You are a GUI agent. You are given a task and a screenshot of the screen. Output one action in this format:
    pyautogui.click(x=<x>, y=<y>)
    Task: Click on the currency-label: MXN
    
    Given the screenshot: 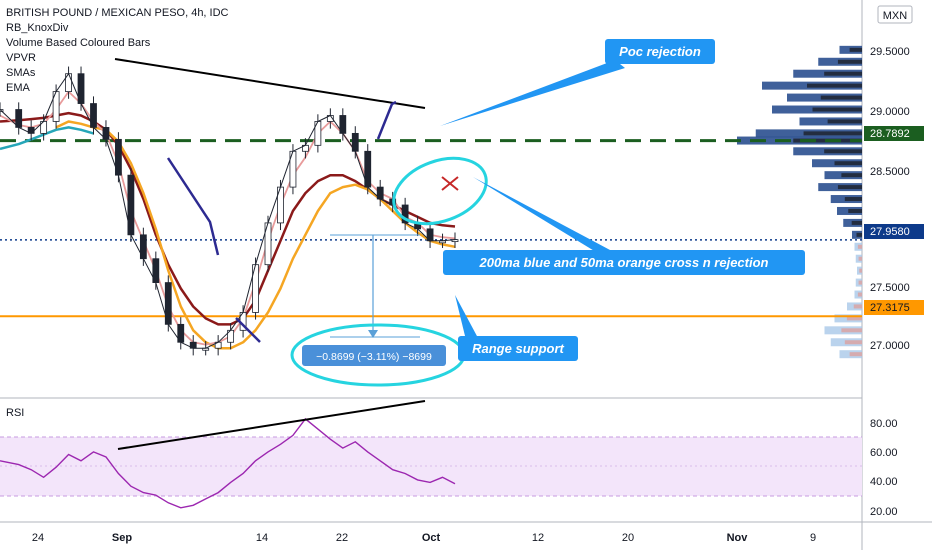 What is the action you would take?
    pyautogui.click(x=895, y=16)
    